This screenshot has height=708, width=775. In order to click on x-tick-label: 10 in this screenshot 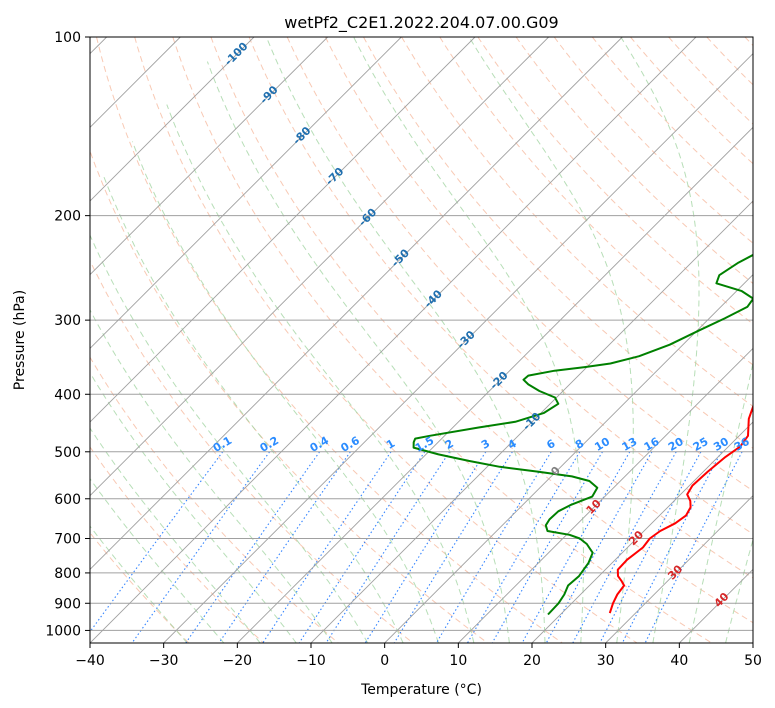, I will do `click(458, 661)`.